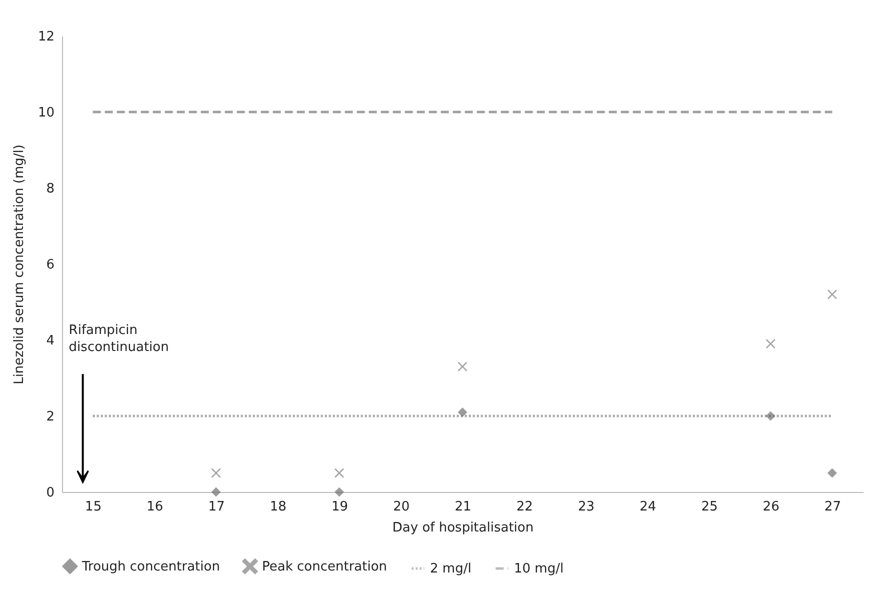  I want to click on y-tick-label: 0, so click(50, 493).